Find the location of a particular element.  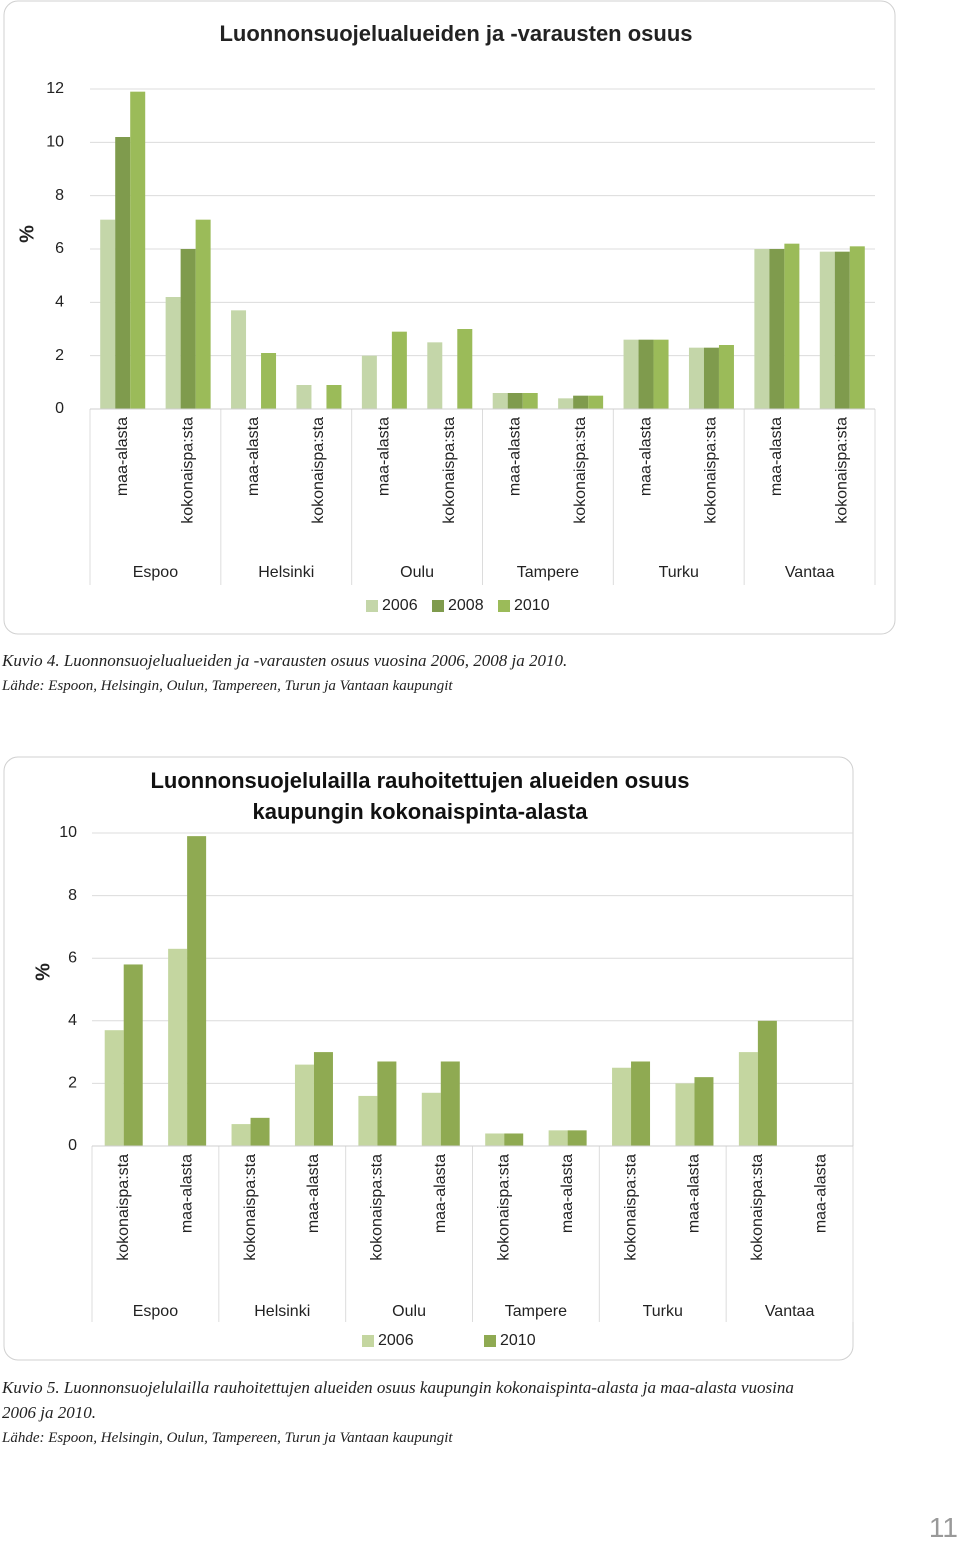

legend-label: 2006 is located at coordinates (396, 1340).